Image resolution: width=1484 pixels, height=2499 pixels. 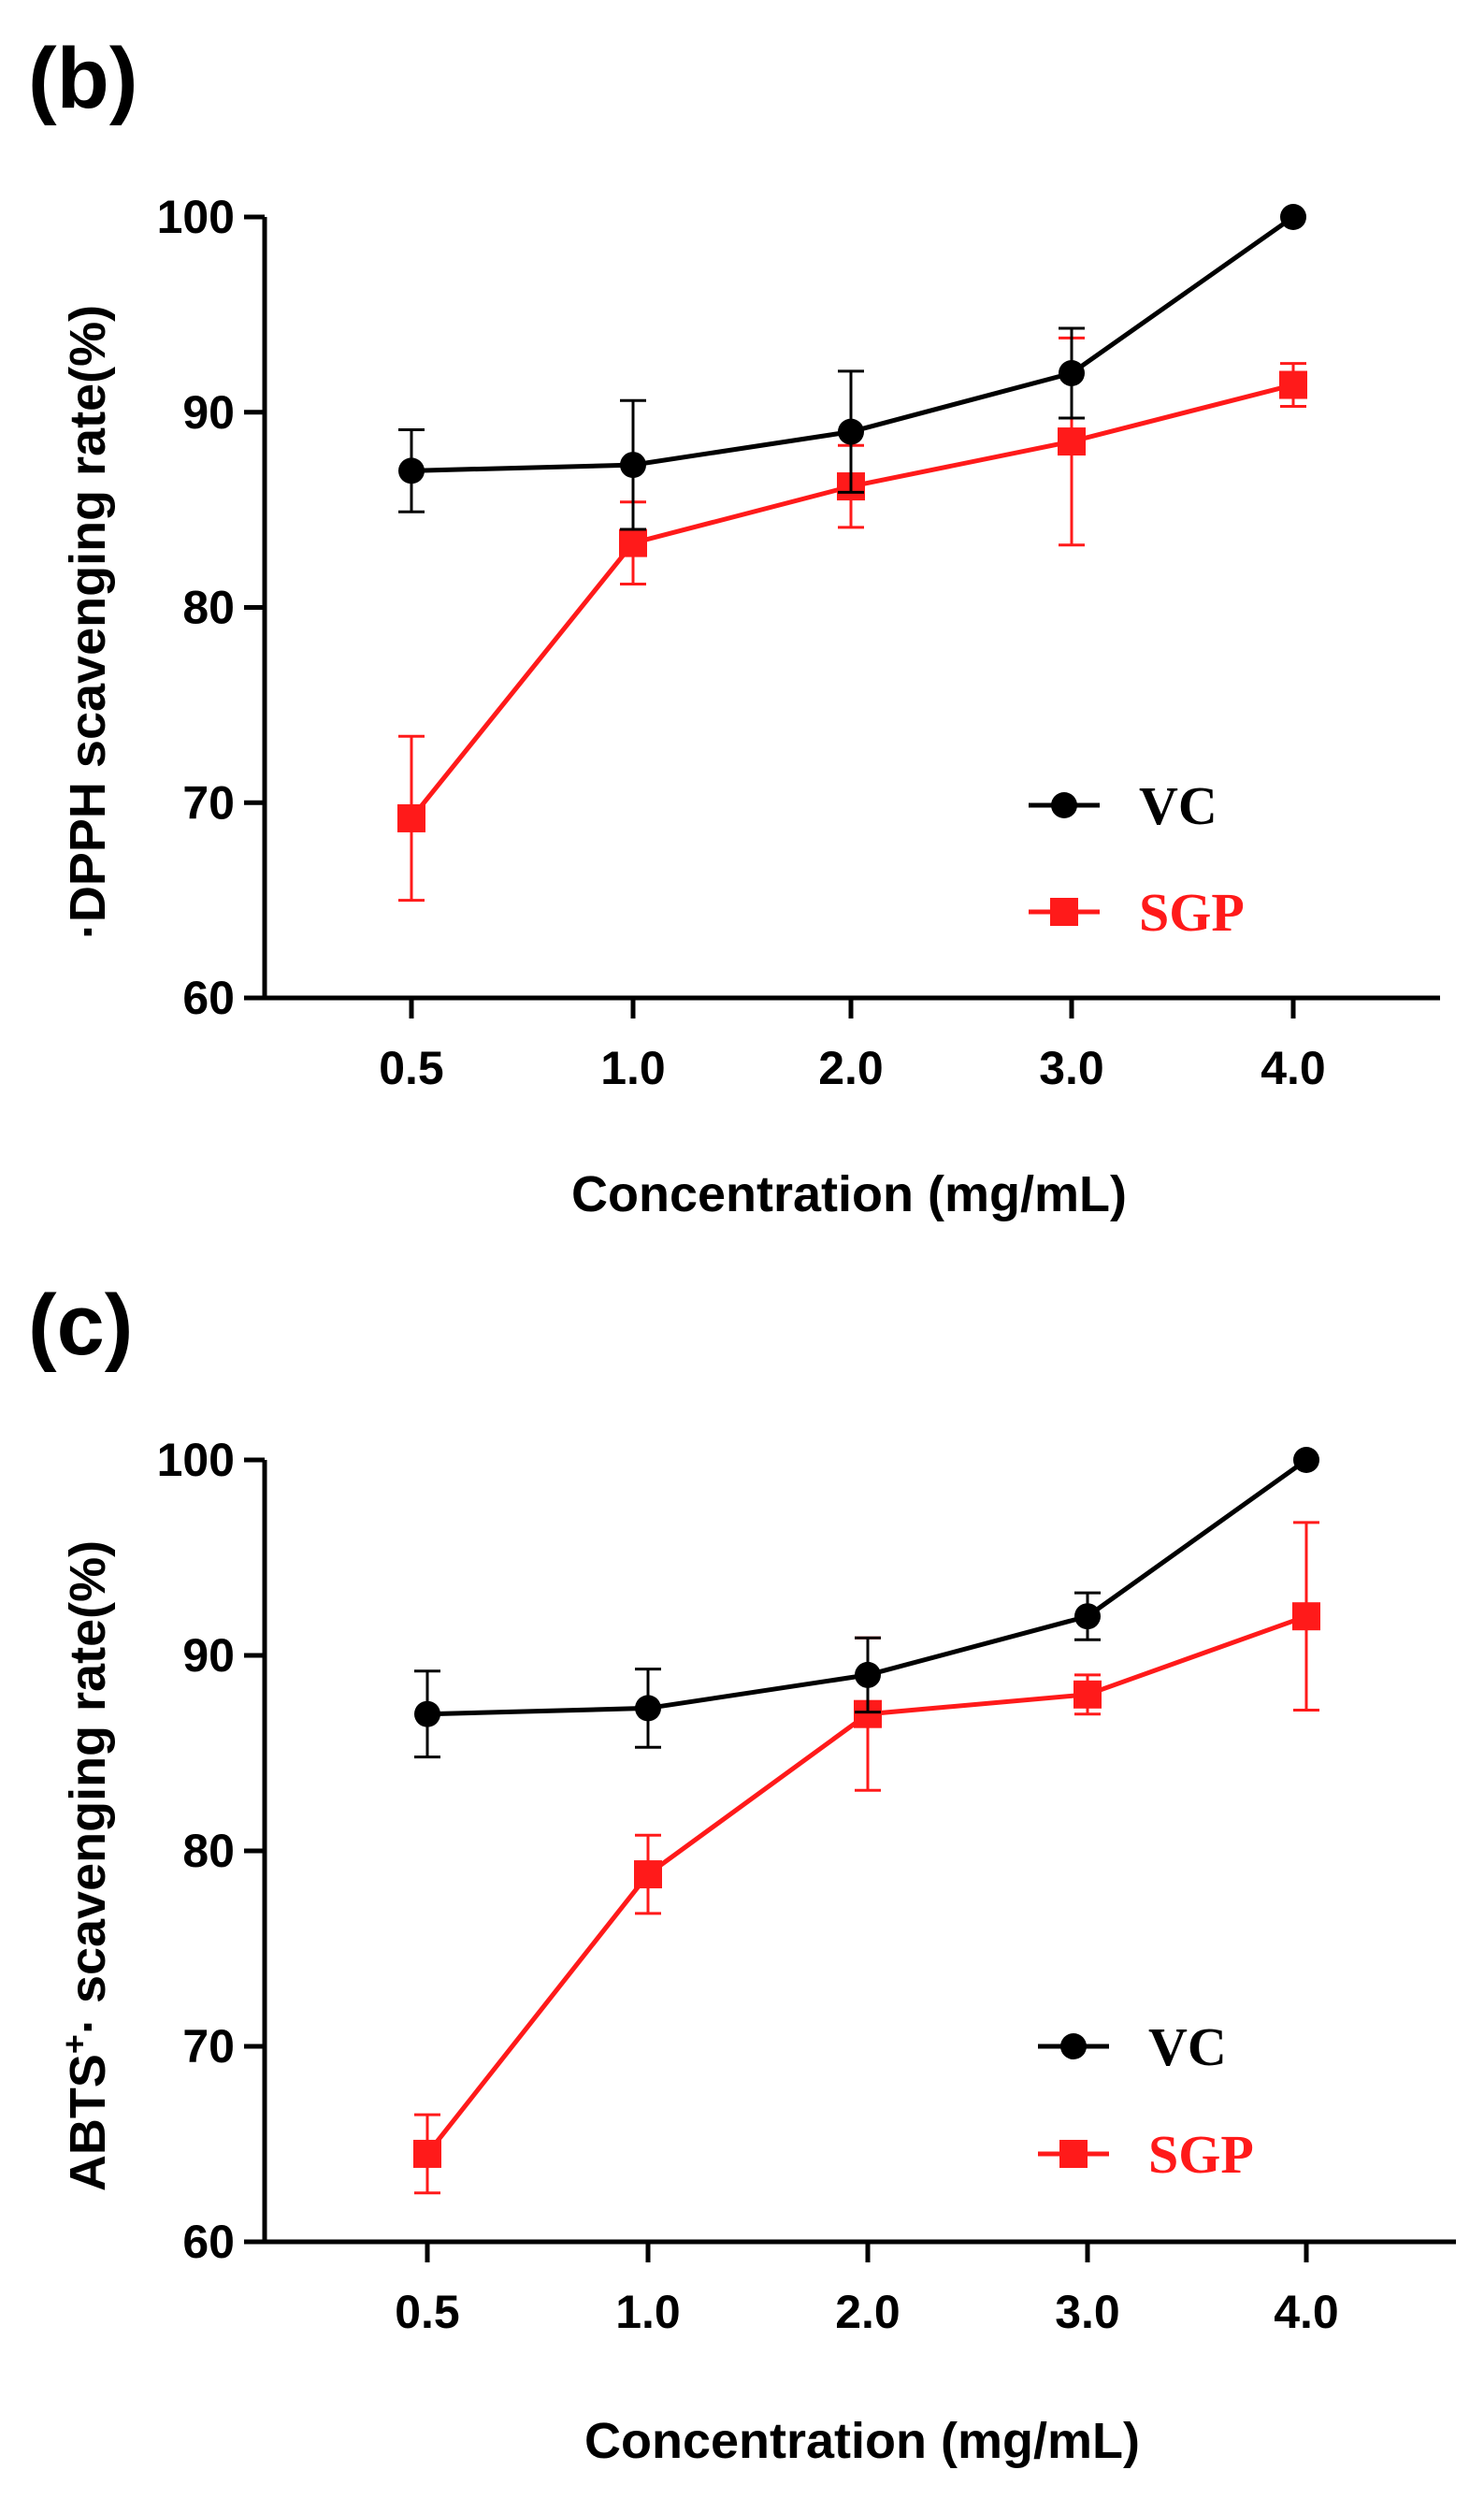 I want to click on panel-c-ylabel-rest: · scavenging rate(%), so click(x=88, y=1787).